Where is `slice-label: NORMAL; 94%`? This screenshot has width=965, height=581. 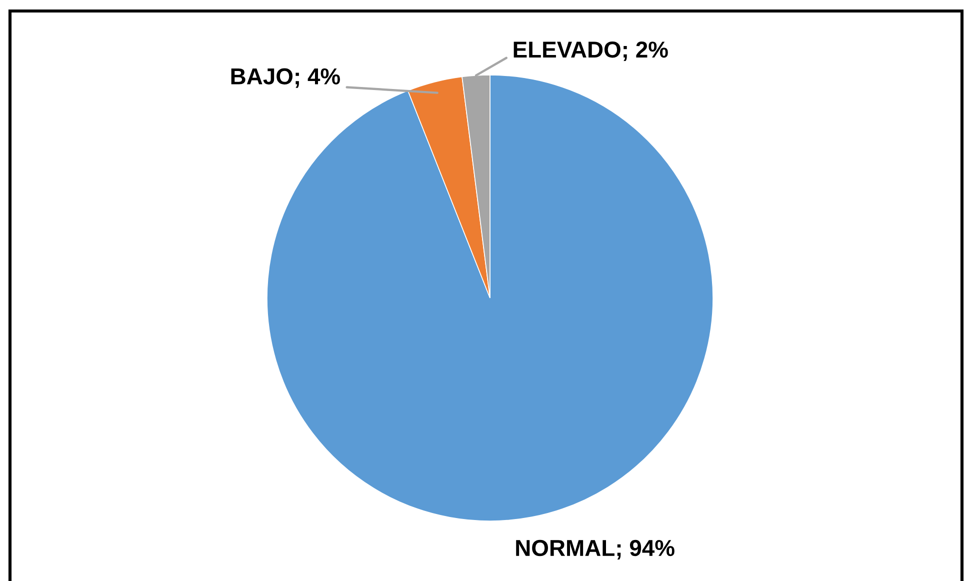
slice-label: NORMAL; 94% is located at coordinates (595, 550).